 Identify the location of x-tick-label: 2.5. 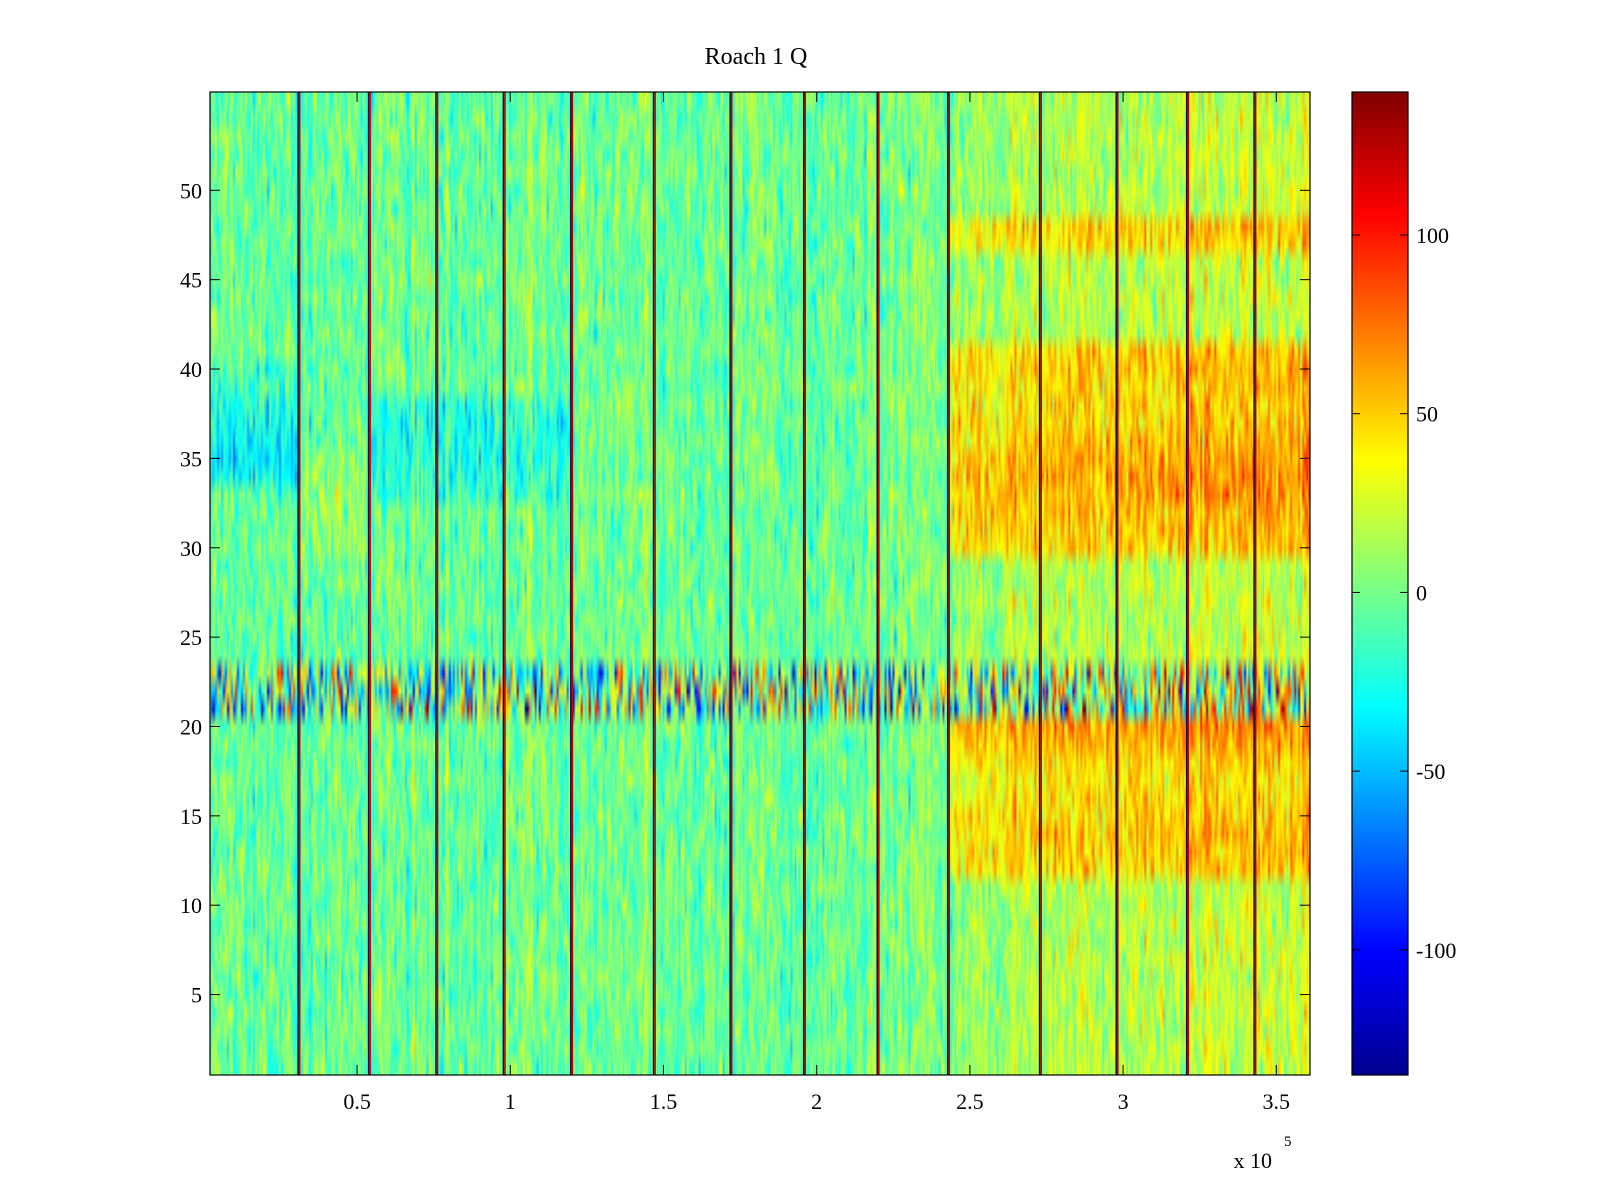
(970, 1101).